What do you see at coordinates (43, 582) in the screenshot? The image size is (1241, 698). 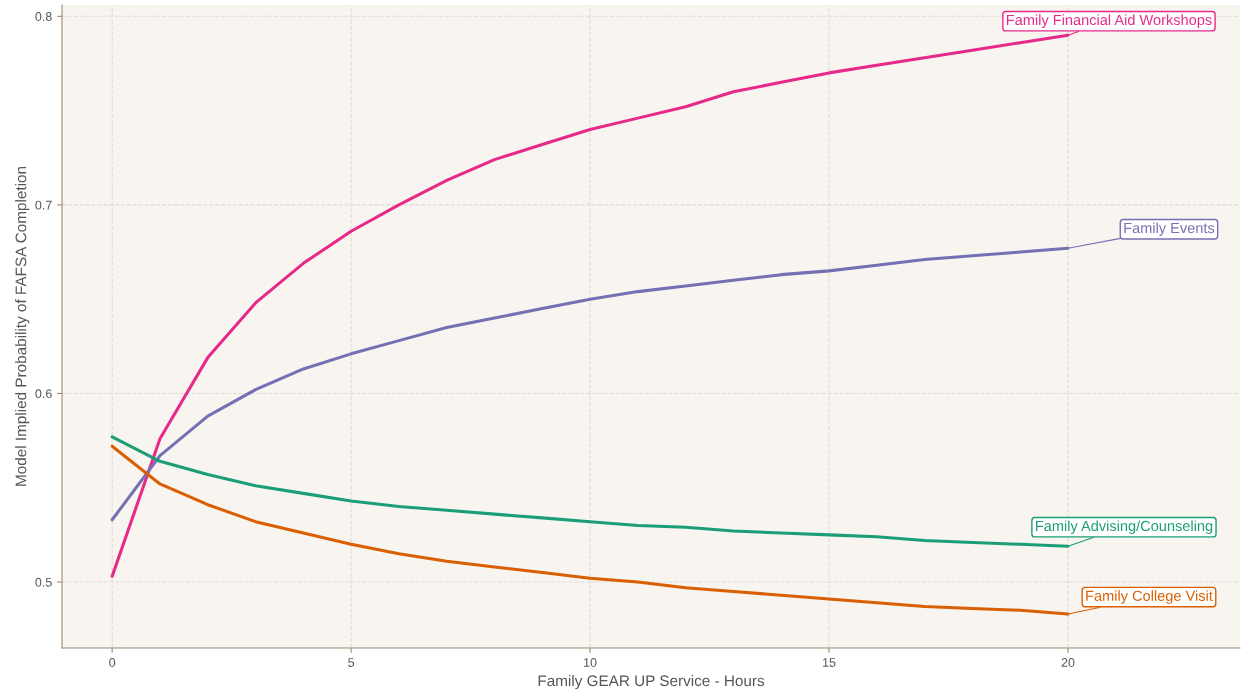 I see `y-tick-label: 0.5` at bounding box center [43, 582].